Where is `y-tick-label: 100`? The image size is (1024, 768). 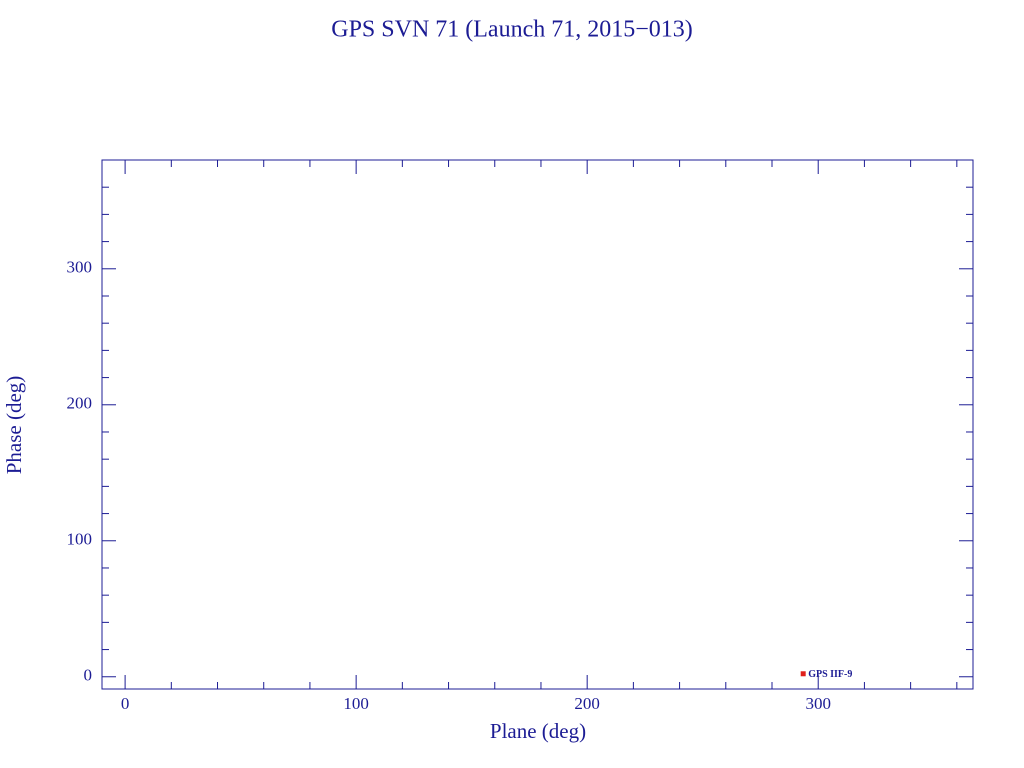
y-tick-label: 100 is located at coordinates (80, 539).